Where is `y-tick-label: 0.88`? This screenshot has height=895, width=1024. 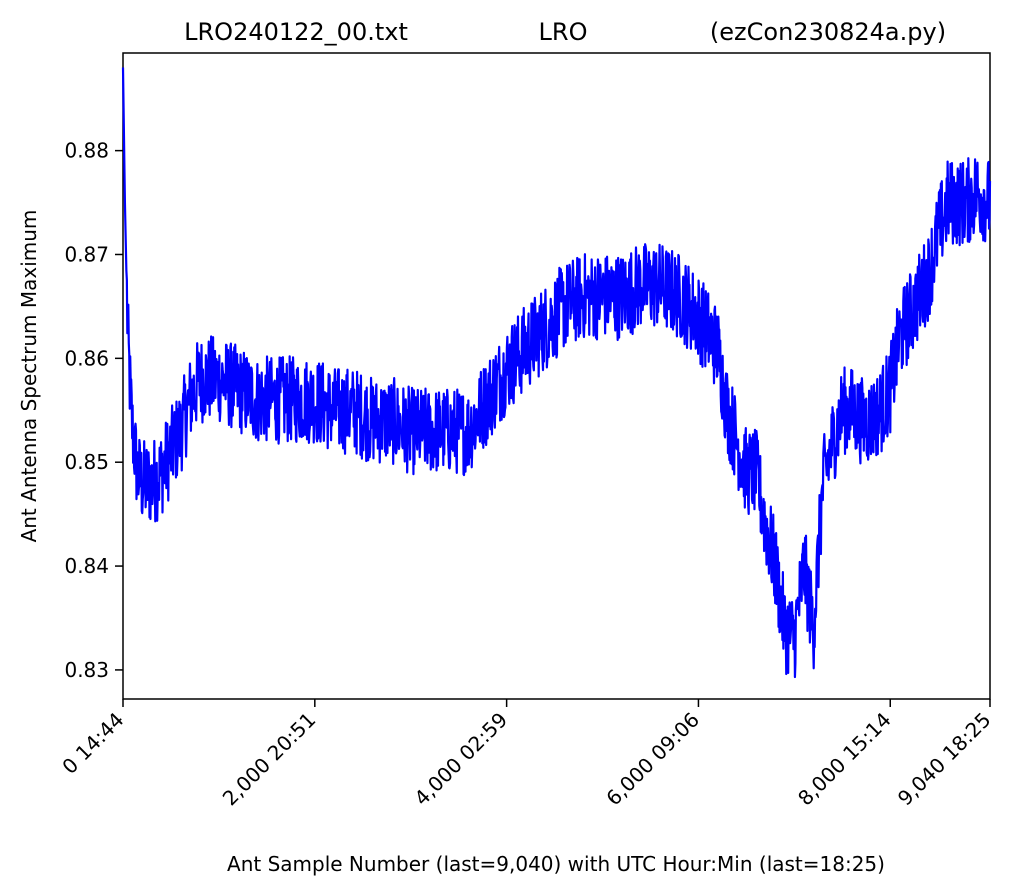
y-tick-label: 0.88 is located at coordinates (86, 151).